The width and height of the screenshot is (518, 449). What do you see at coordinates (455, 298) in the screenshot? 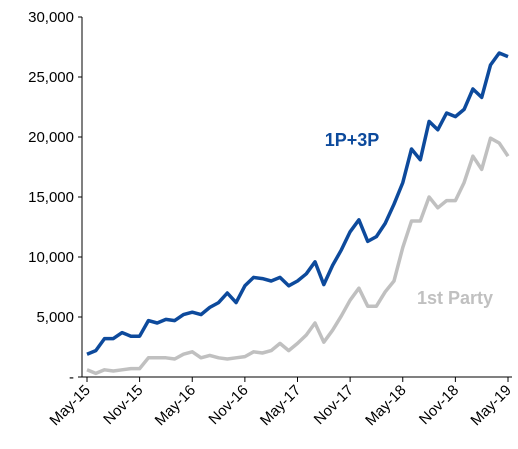
I see `series-label: 1st Party` at bounding box center [455, 298].